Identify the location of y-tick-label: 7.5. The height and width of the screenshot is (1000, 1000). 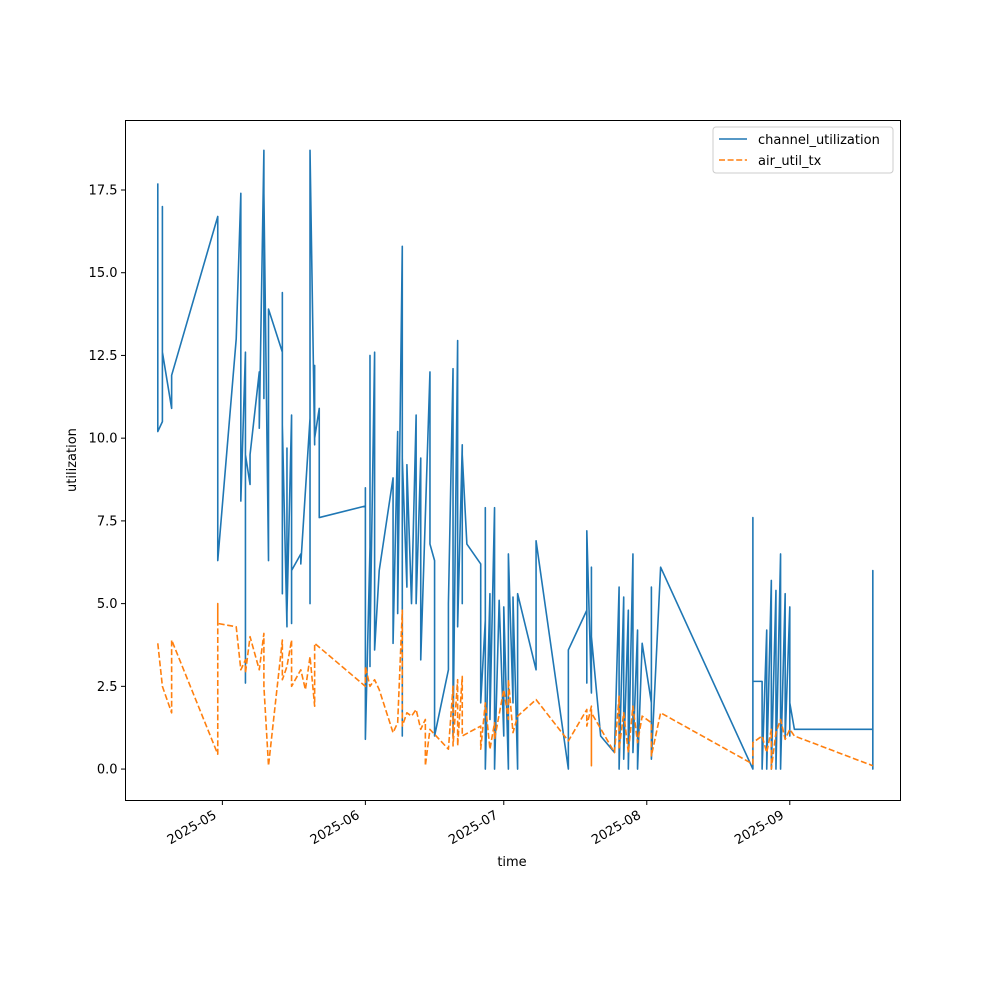
(107, 521).